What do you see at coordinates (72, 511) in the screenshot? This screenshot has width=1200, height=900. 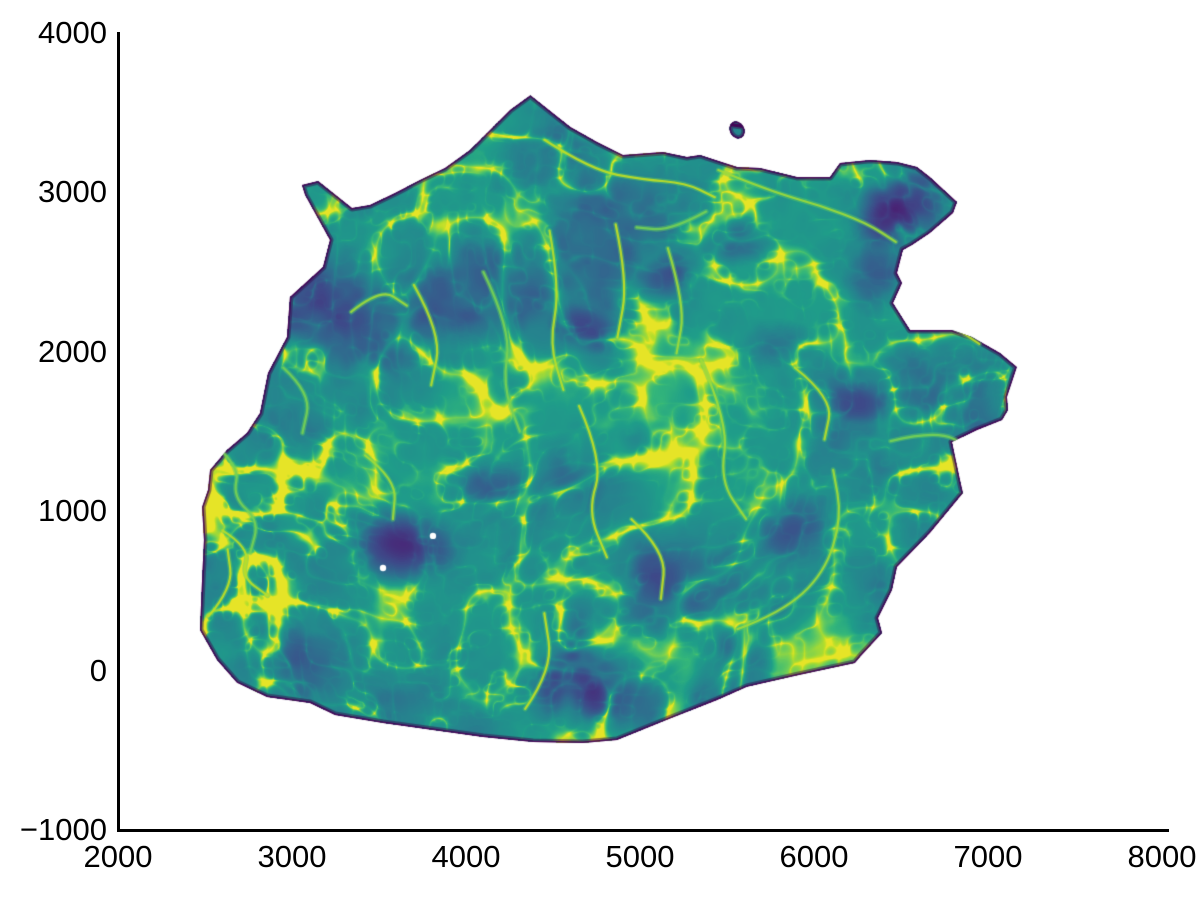 I see `y-tick-label: 1000` at bounding box center [72, 511].